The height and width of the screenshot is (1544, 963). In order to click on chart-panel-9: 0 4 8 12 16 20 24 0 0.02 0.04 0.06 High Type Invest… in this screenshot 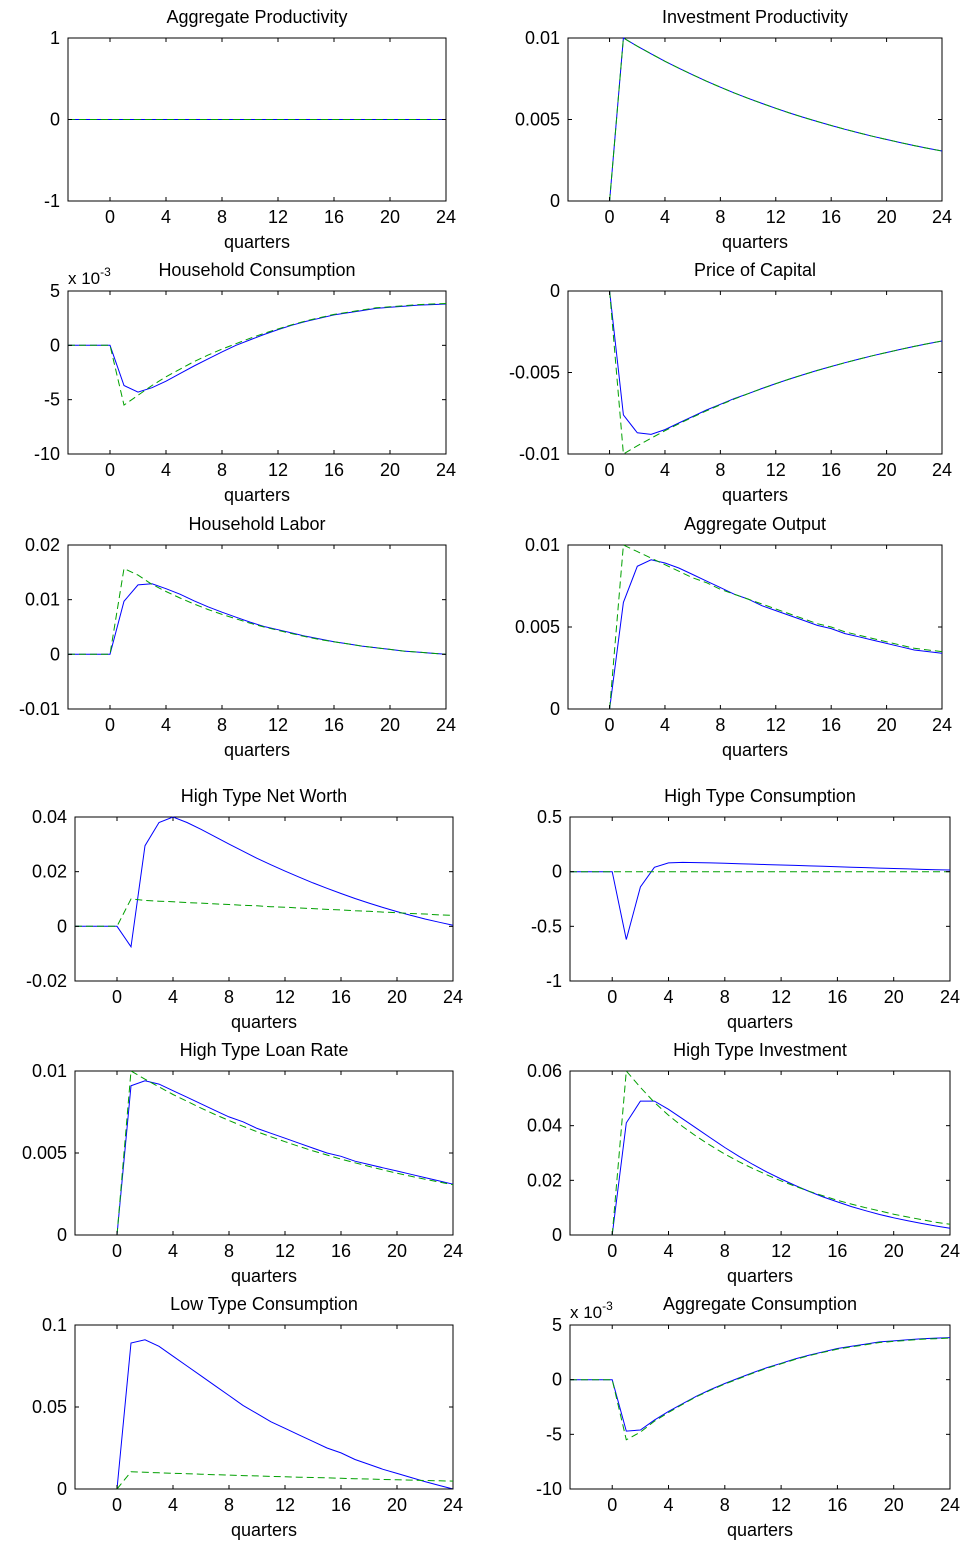, I will do `click(743, 1163)`.